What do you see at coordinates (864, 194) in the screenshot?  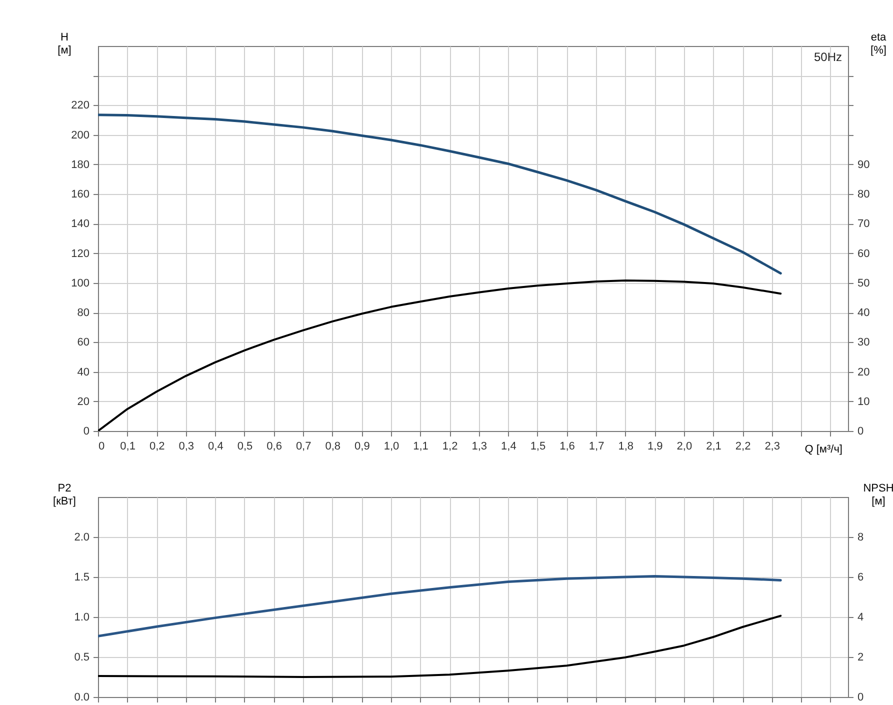 I see `y2-tick-label: 80` at bounding box center [864, 194].